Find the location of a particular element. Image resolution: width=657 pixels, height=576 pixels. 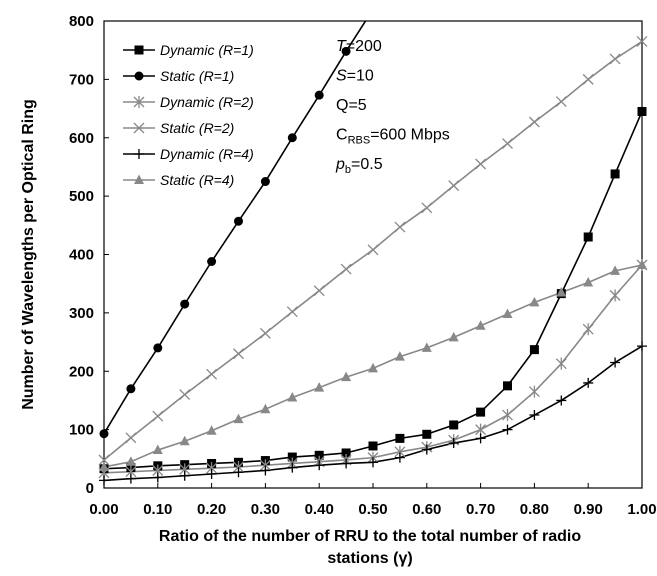

parameter-label: pb=0.5 is located at coordinates (359, 166).